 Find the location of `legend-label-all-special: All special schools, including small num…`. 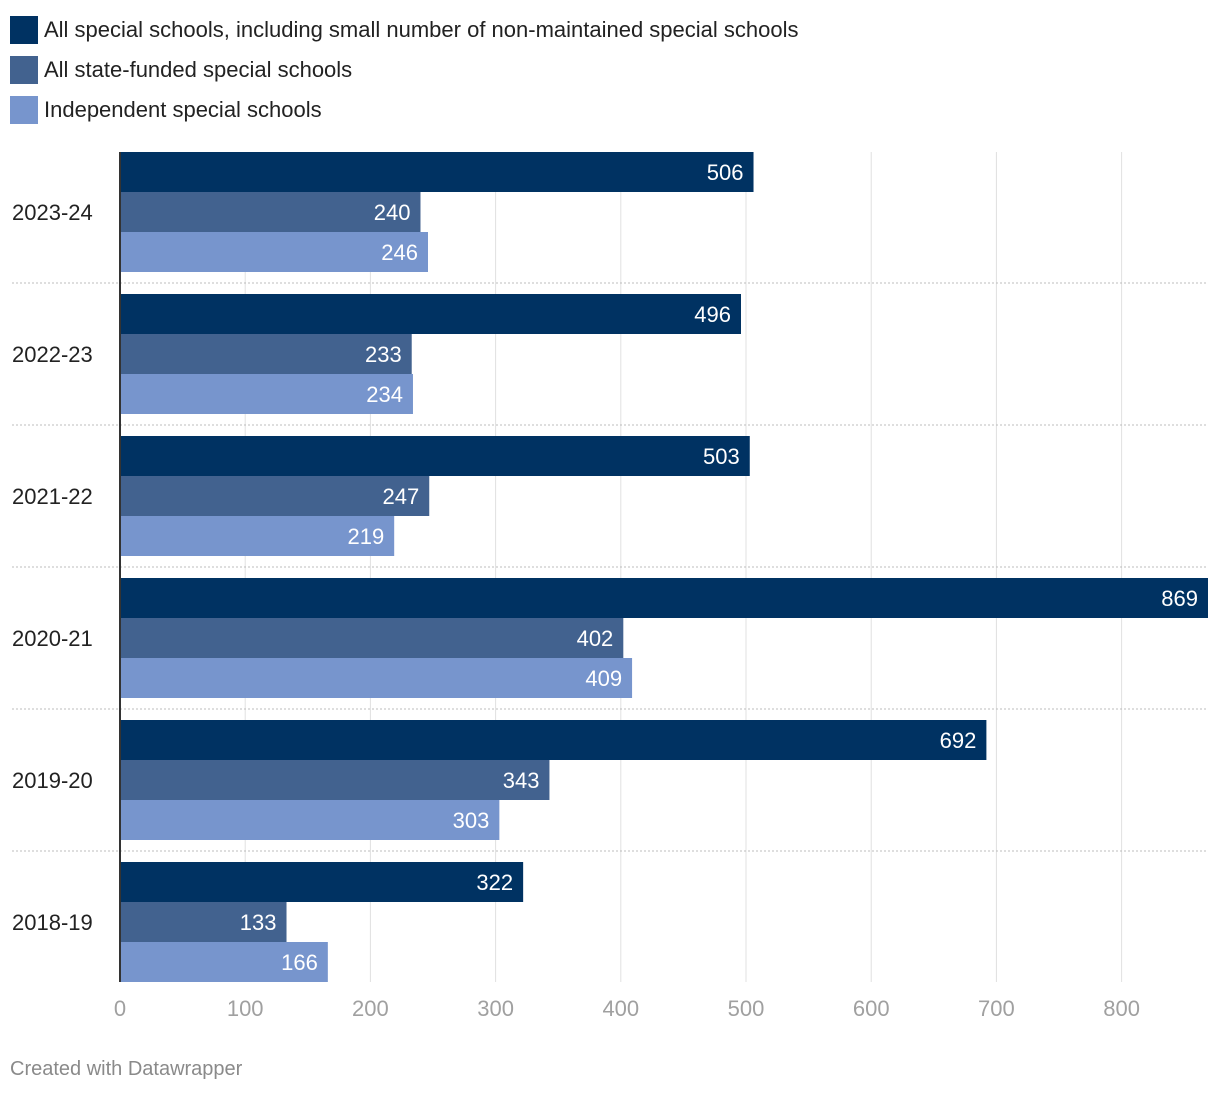

legend-label-all-special: All special schools, including small num… is located at coordinates (421, 29).